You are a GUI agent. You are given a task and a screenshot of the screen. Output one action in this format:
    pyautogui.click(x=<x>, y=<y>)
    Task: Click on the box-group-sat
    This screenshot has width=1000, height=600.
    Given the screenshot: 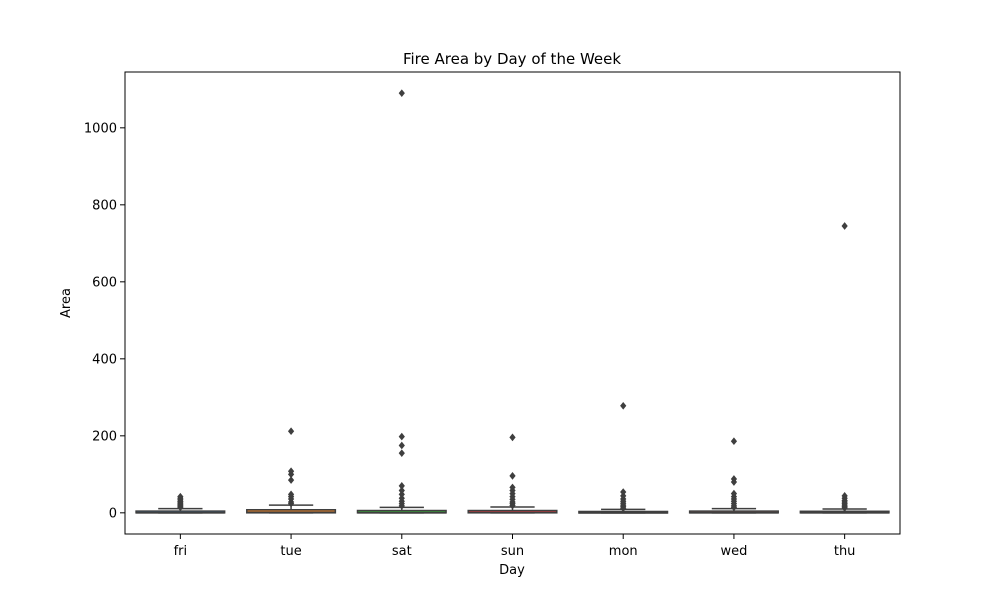 What is the action you would take?
    pyautogui.click(x=401, y=301)
    